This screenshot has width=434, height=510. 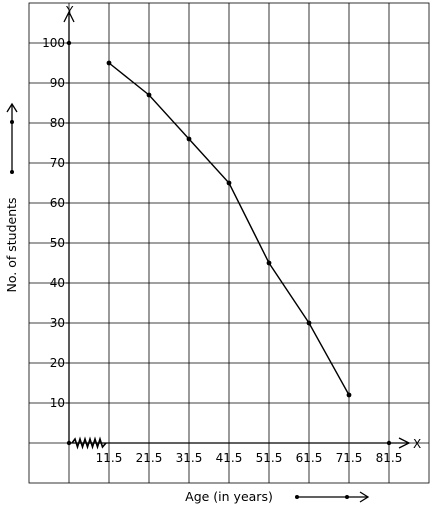 I want to click on y-axis-title: No. of students, so click(x=11, y=244).